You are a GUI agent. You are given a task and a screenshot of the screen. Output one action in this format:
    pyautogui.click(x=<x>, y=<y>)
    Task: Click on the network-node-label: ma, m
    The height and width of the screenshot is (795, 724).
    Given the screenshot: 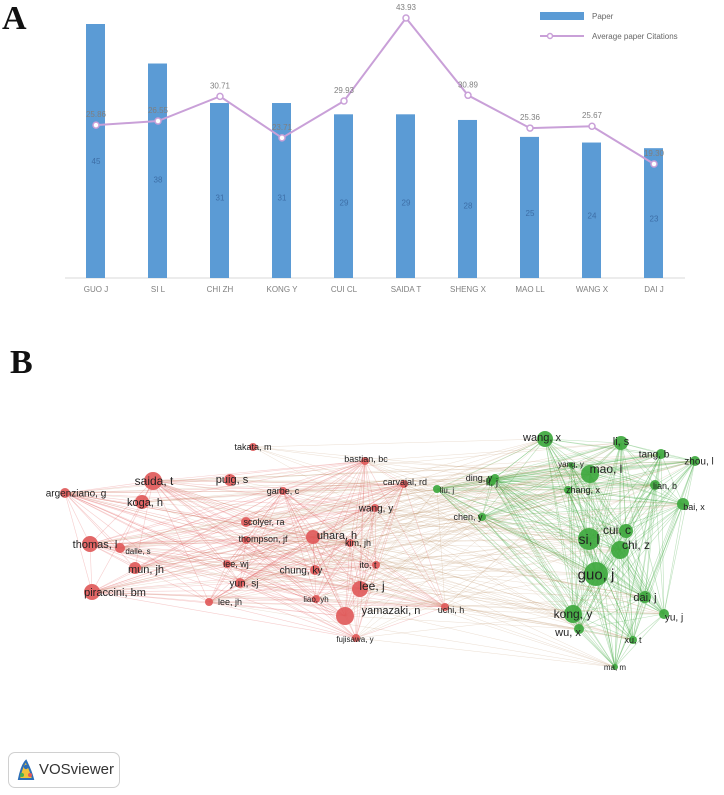 What is the action you would take?
    pyautogui.click(x=615, y=667)
    